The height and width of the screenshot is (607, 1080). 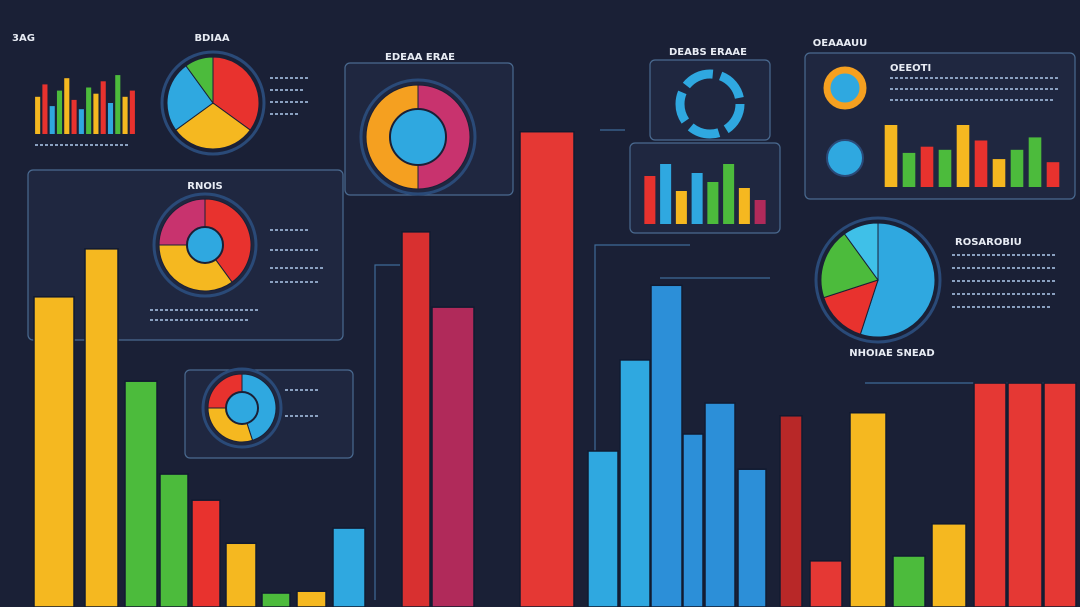 I want to click on label: RNOIS, so click(x=205, y=186).